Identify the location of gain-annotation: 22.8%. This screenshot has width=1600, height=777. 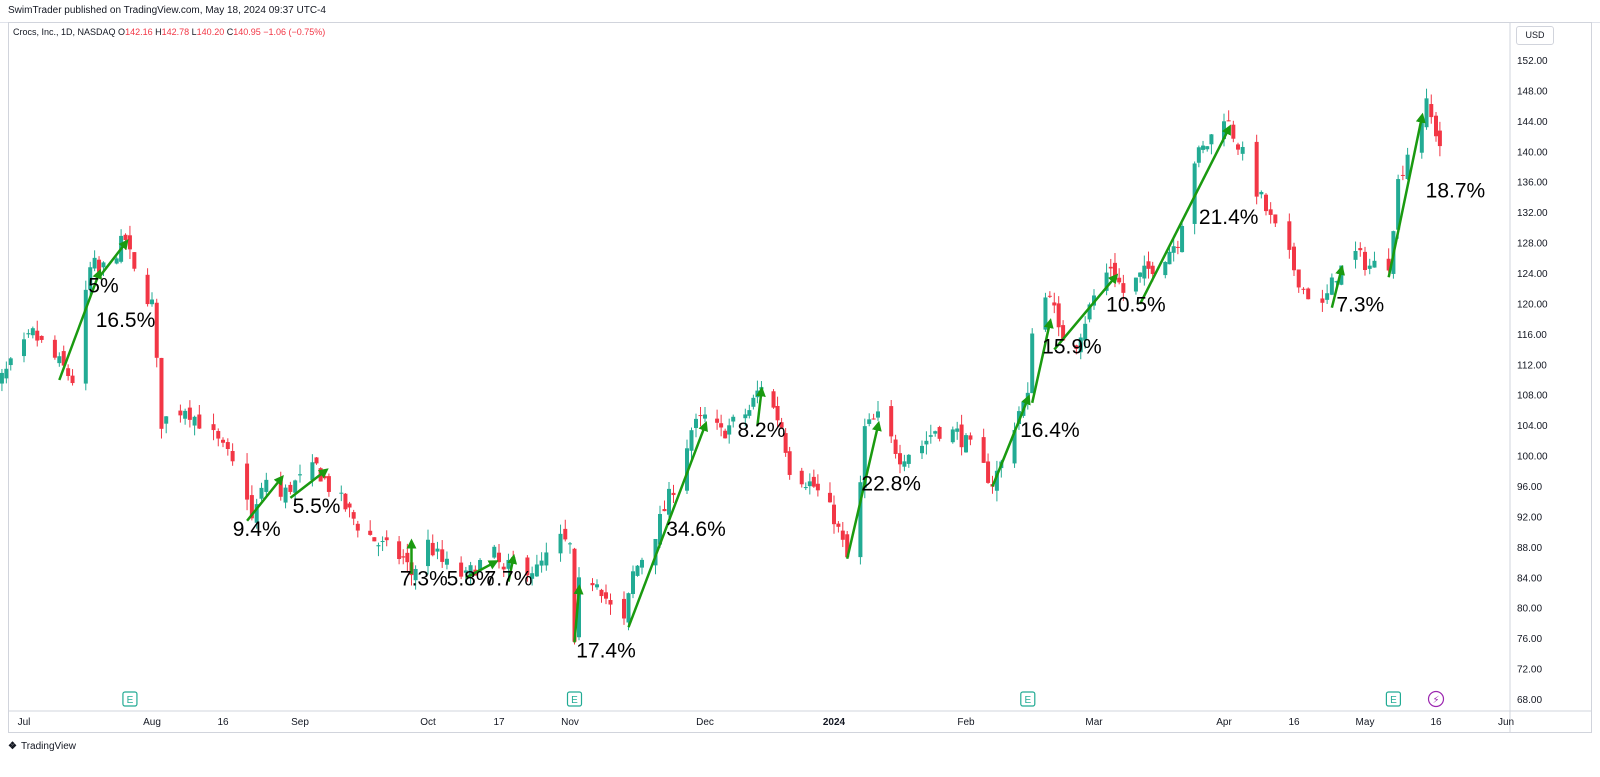
(891, 483).